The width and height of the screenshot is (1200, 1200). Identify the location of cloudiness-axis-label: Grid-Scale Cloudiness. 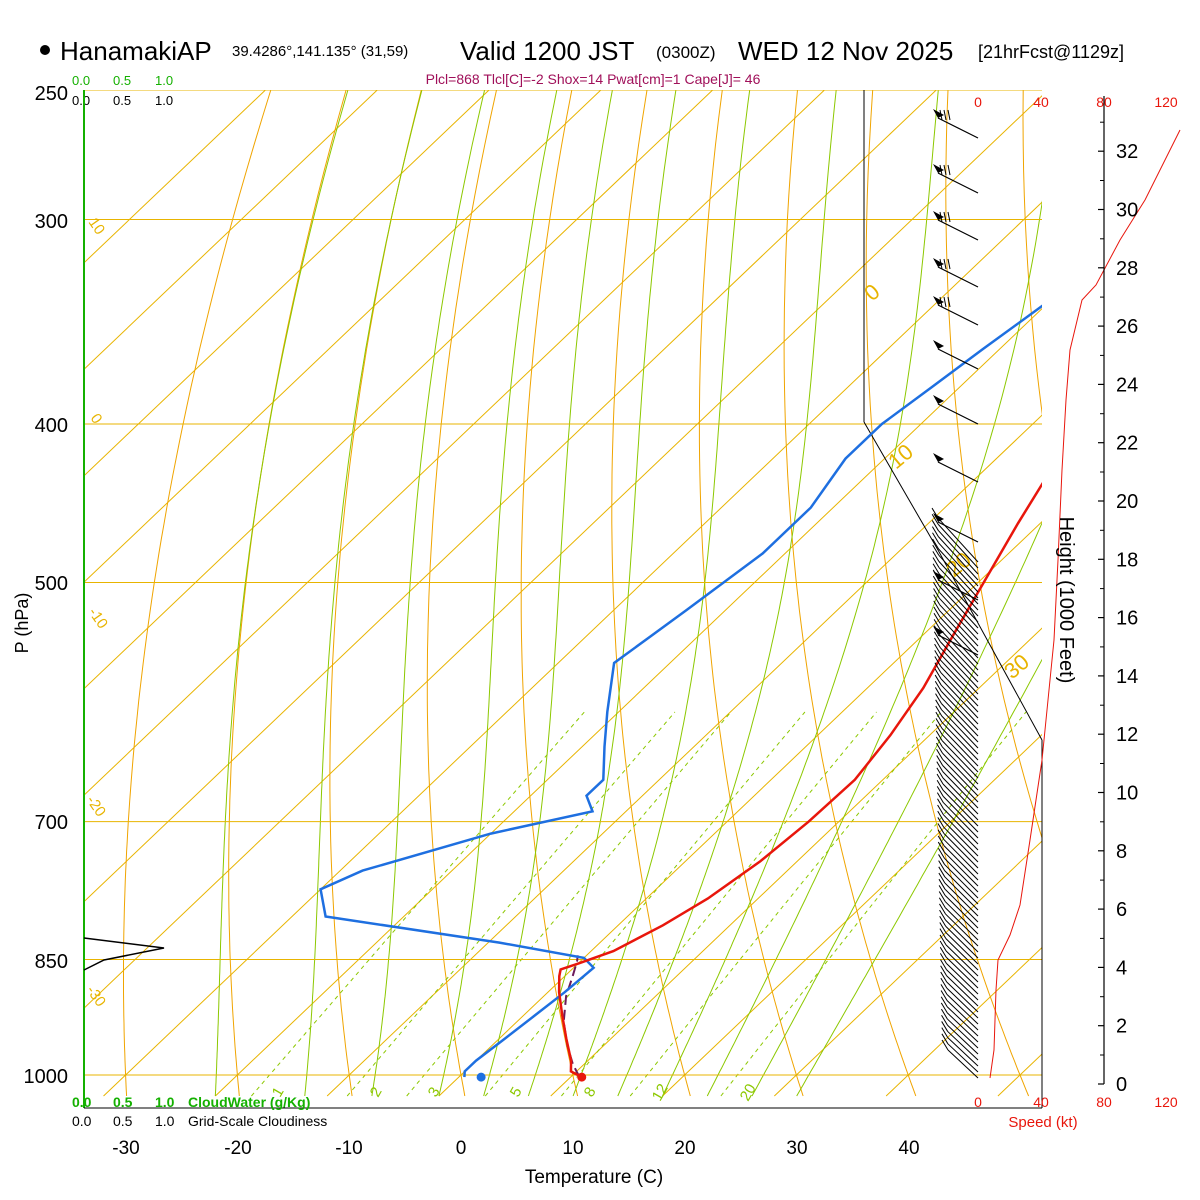
(257, 1121).